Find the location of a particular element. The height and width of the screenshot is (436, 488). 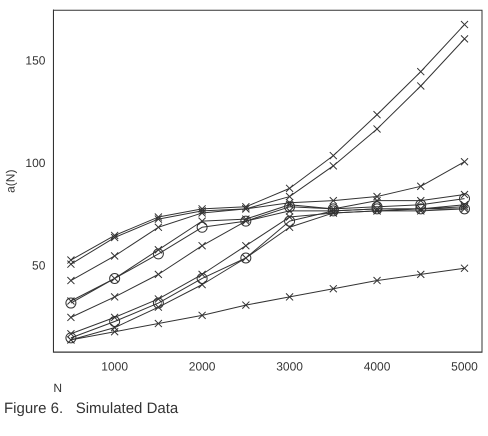

y-axis-title: a(N) is located at coordinates (11, 181).